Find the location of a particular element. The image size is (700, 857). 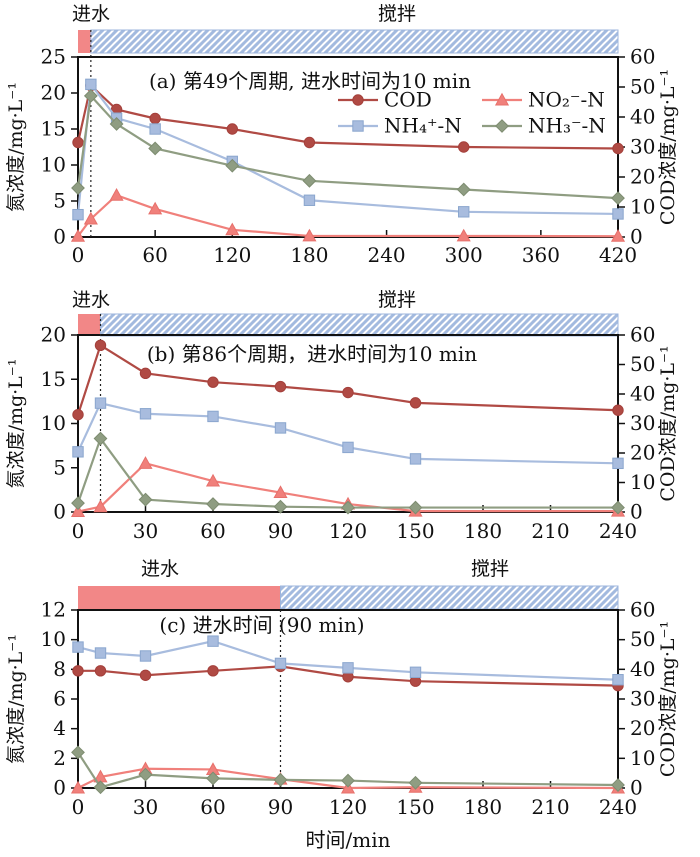

y-right-tick-label: 50 is located at coordinates (642, 639).